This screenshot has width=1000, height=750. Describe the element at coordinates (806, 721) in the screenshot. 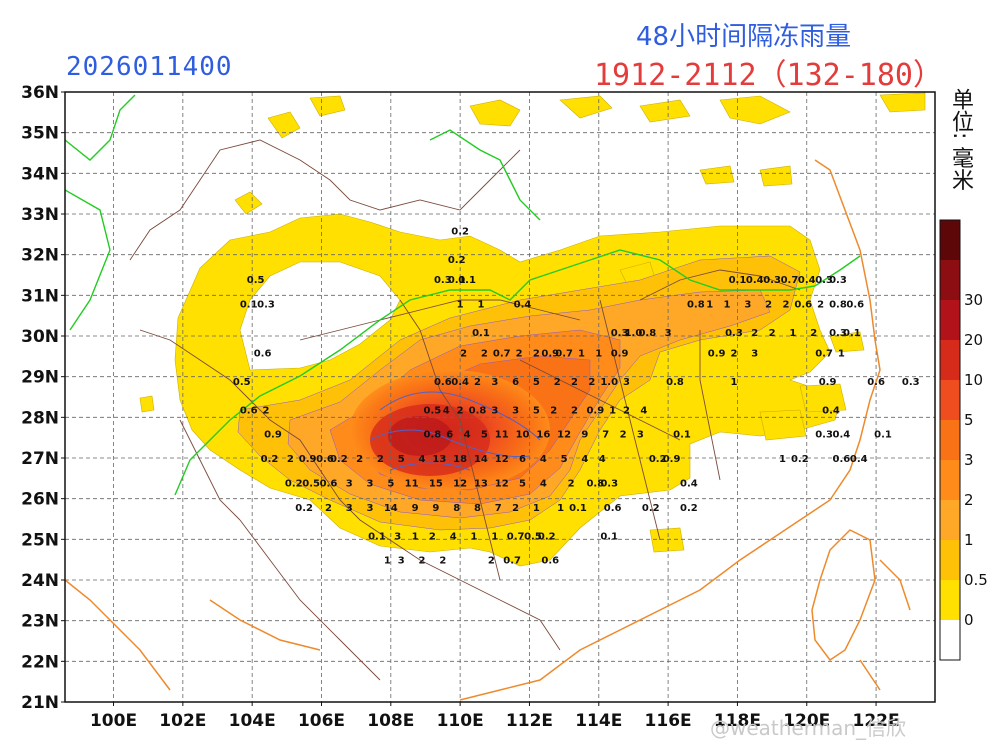

I see `lon-tick-label: 120E` at that location.